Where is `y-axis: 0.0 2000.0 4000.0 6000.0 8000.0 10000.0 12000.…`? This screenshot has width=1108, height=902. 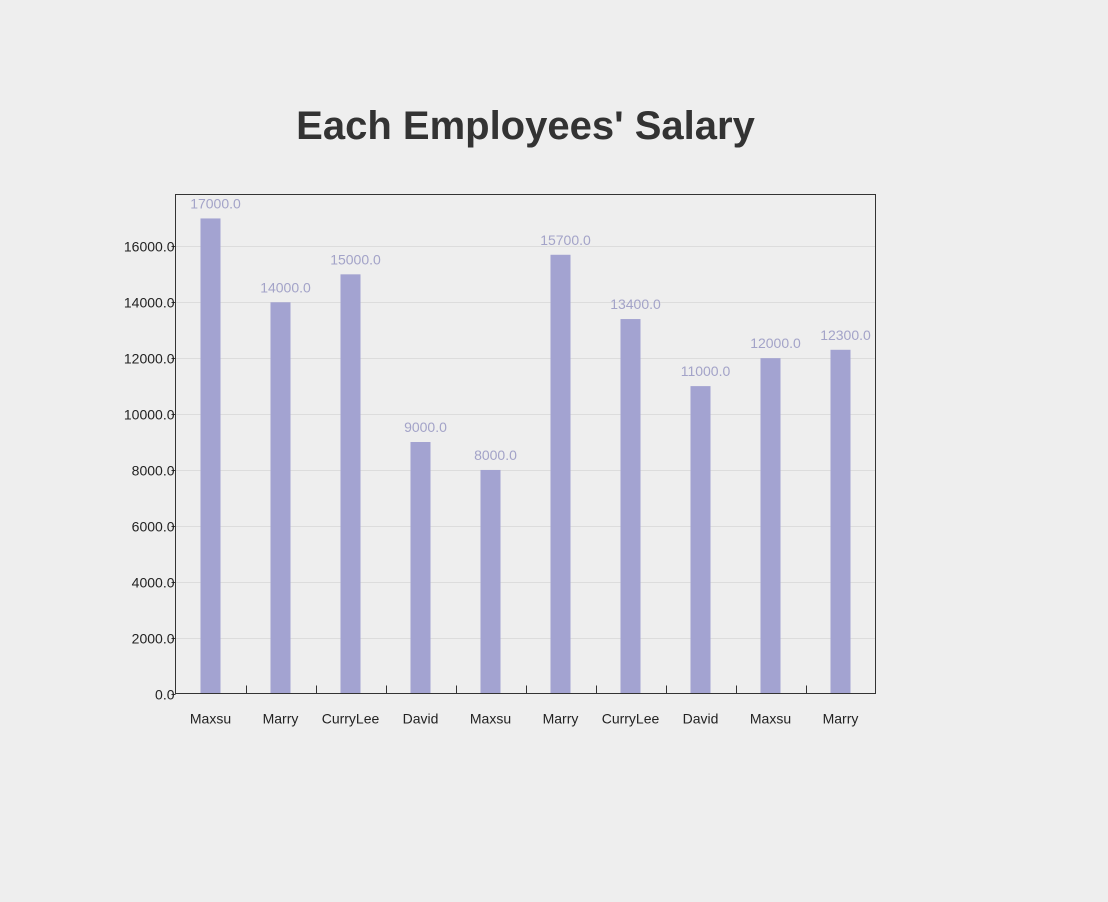
y-axis: 0.0 2000.0 4000.0 6000.0 8000.0 10000.0 12000.… is located at coordinates (150, 471).